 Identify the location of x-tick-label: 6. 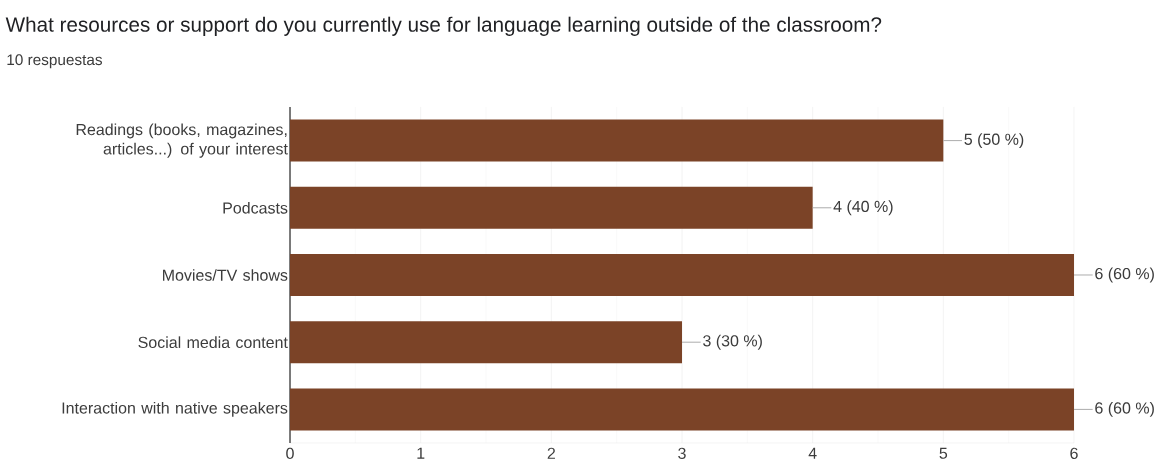
(1074, 453).